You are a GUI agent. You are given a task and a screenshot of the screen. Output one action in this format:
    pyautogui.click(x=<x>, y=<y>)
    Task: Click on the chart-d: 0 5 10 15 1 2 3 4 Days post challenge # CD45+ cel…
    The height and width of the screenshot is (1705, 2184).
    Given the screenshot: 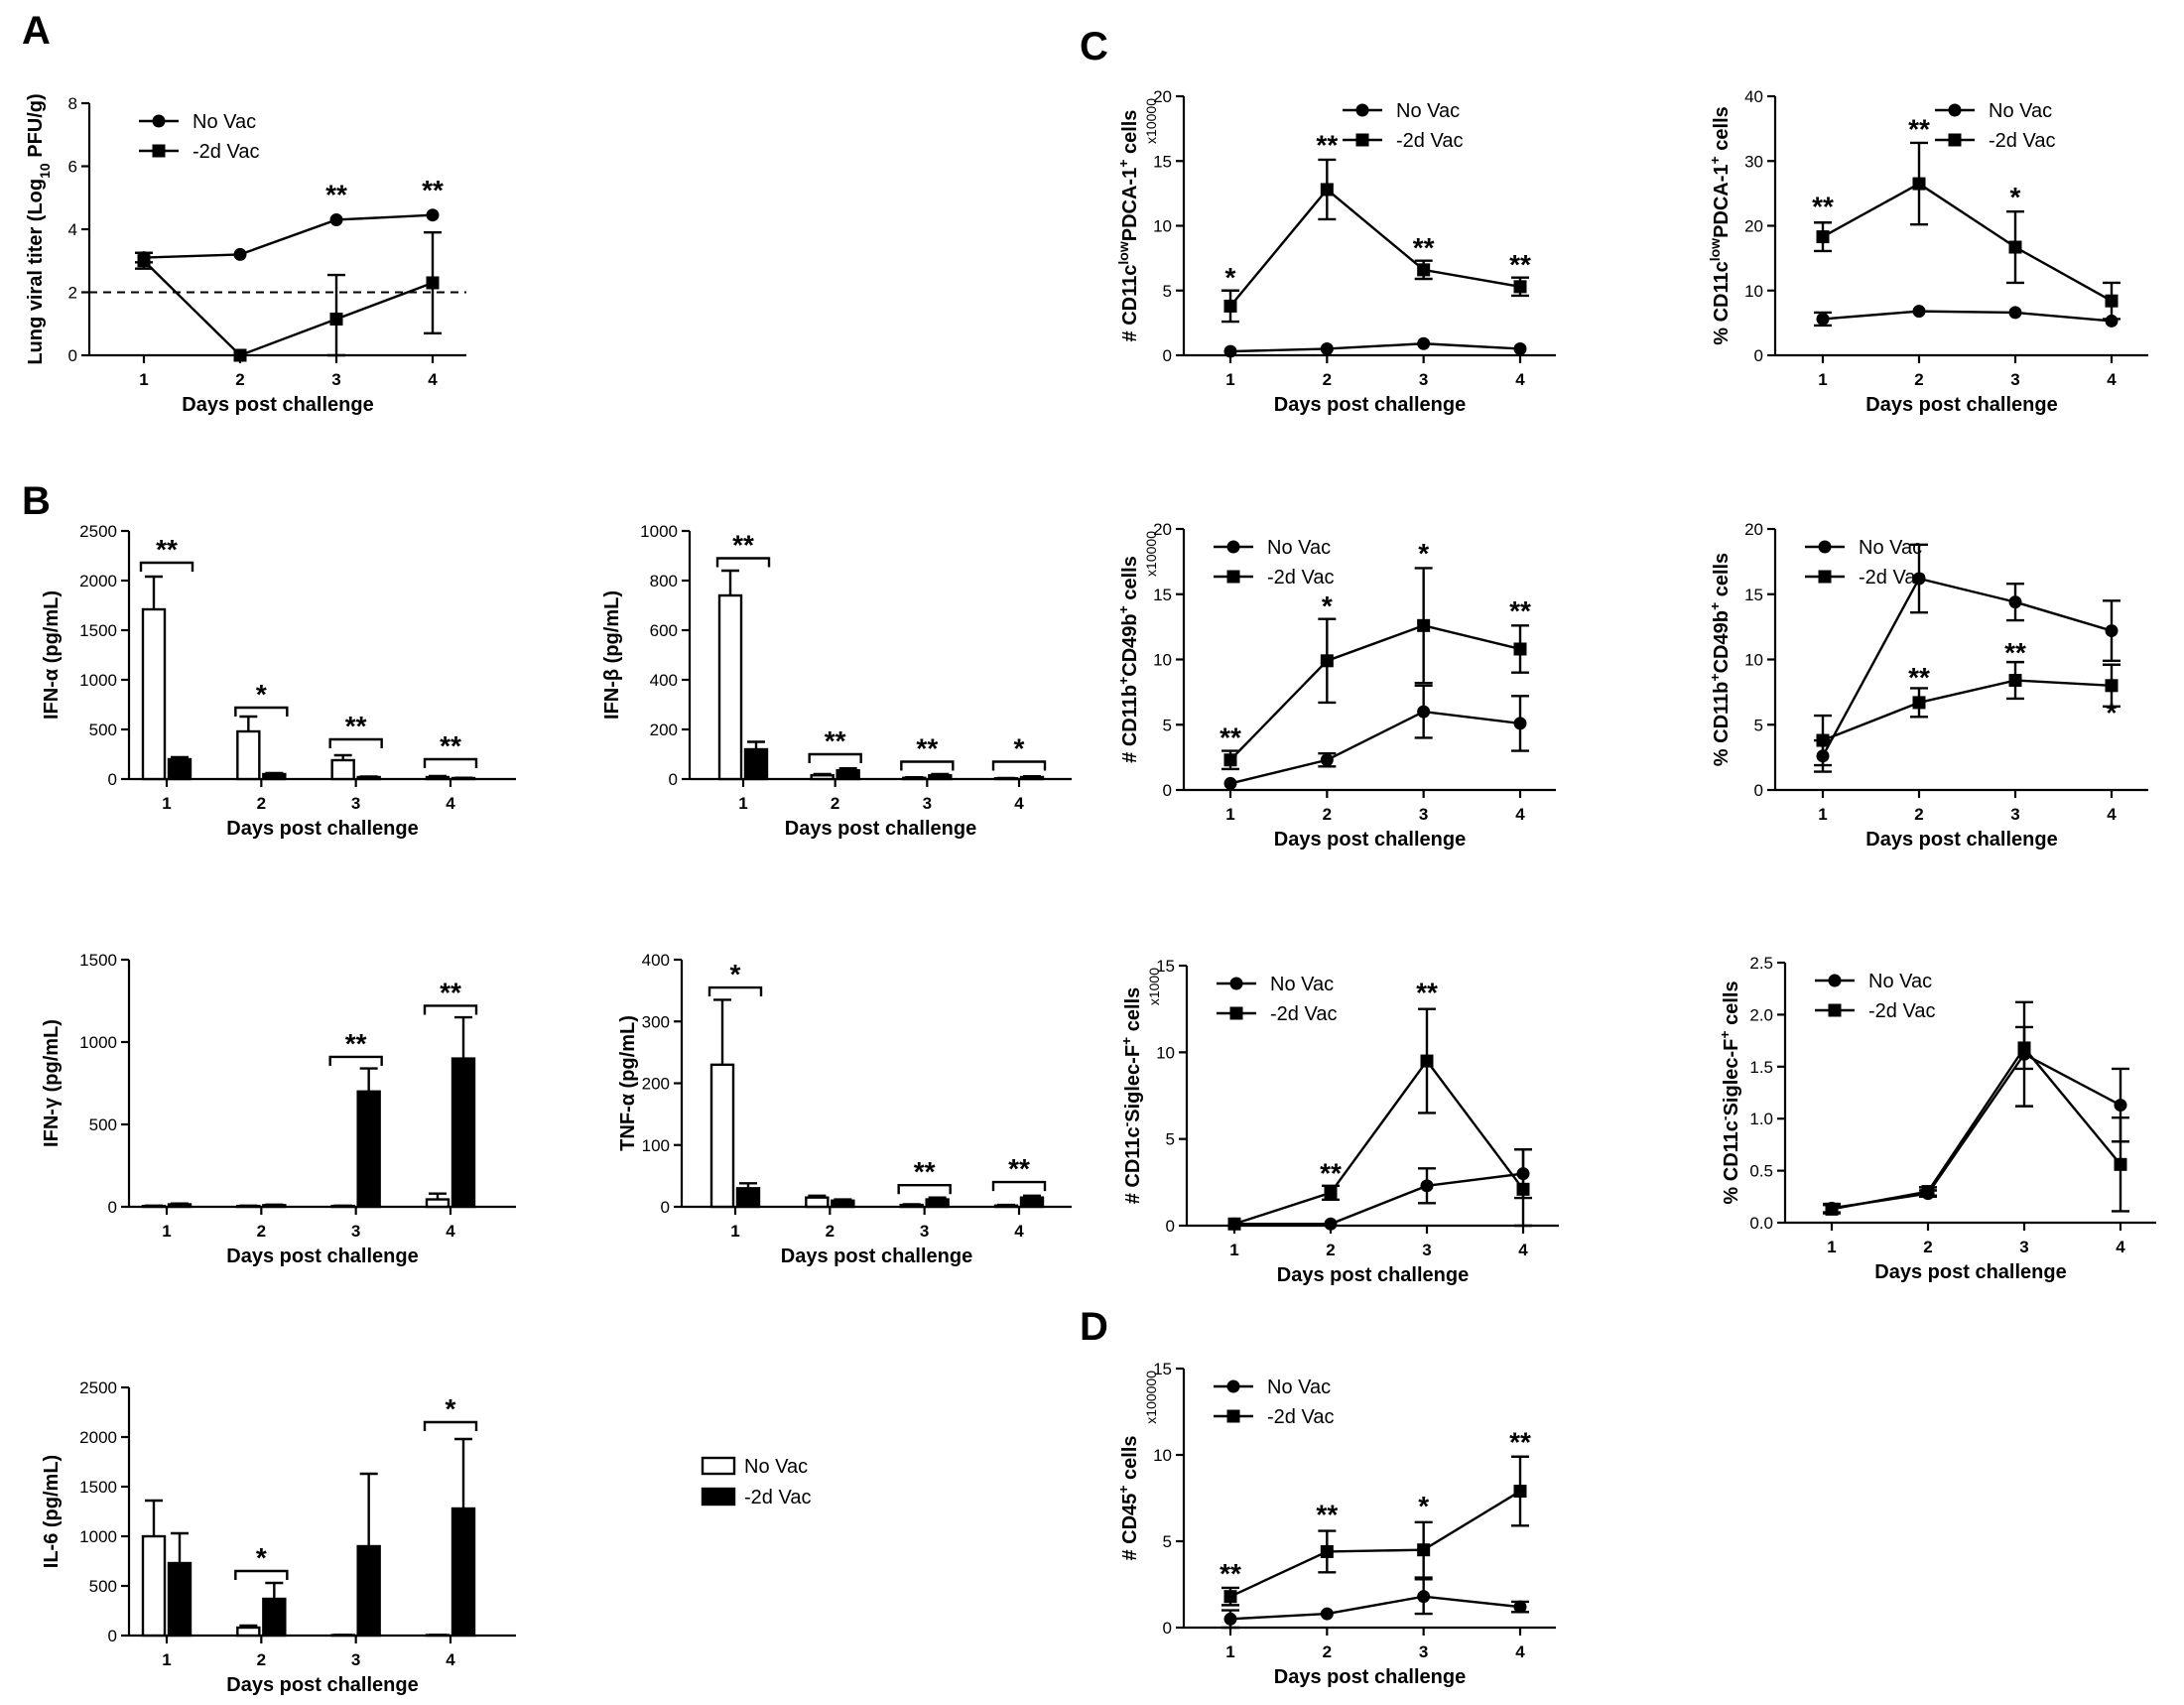 What is the action you would take?
    pyautogui.click(x=1335, y=1524)
    